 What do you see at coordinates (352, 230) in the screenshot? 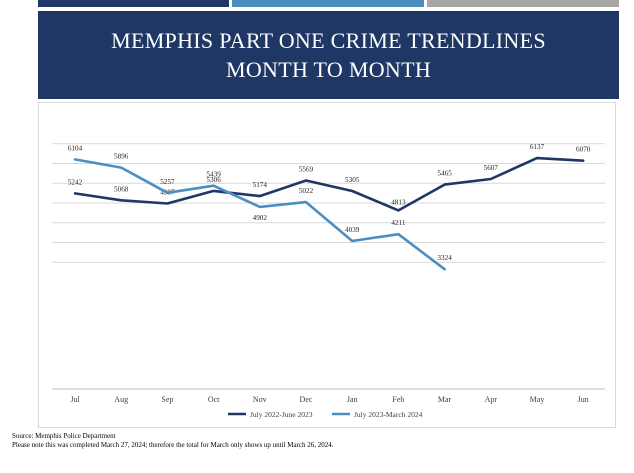
I see `data-label: 4039` at bounding box center [352, 230].